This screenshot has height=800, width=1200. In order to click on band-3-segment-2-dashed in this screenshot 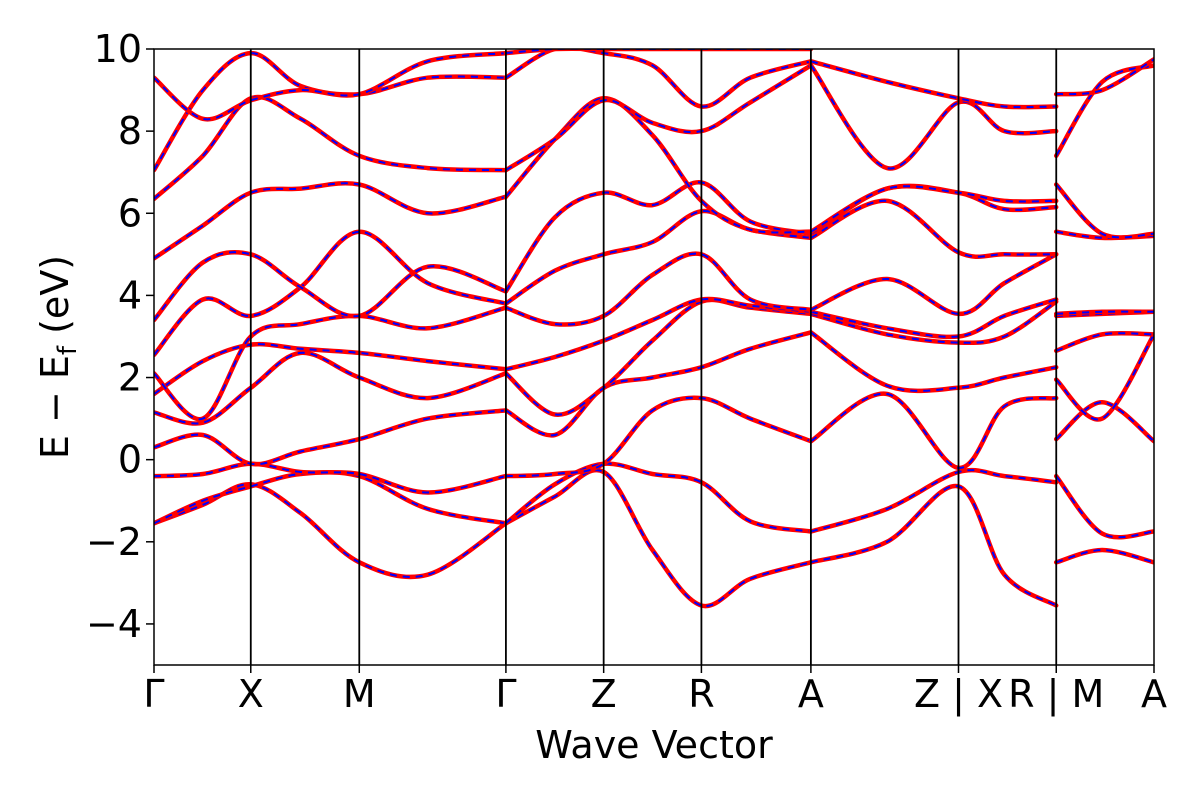, I will do `click(933, 361)`.